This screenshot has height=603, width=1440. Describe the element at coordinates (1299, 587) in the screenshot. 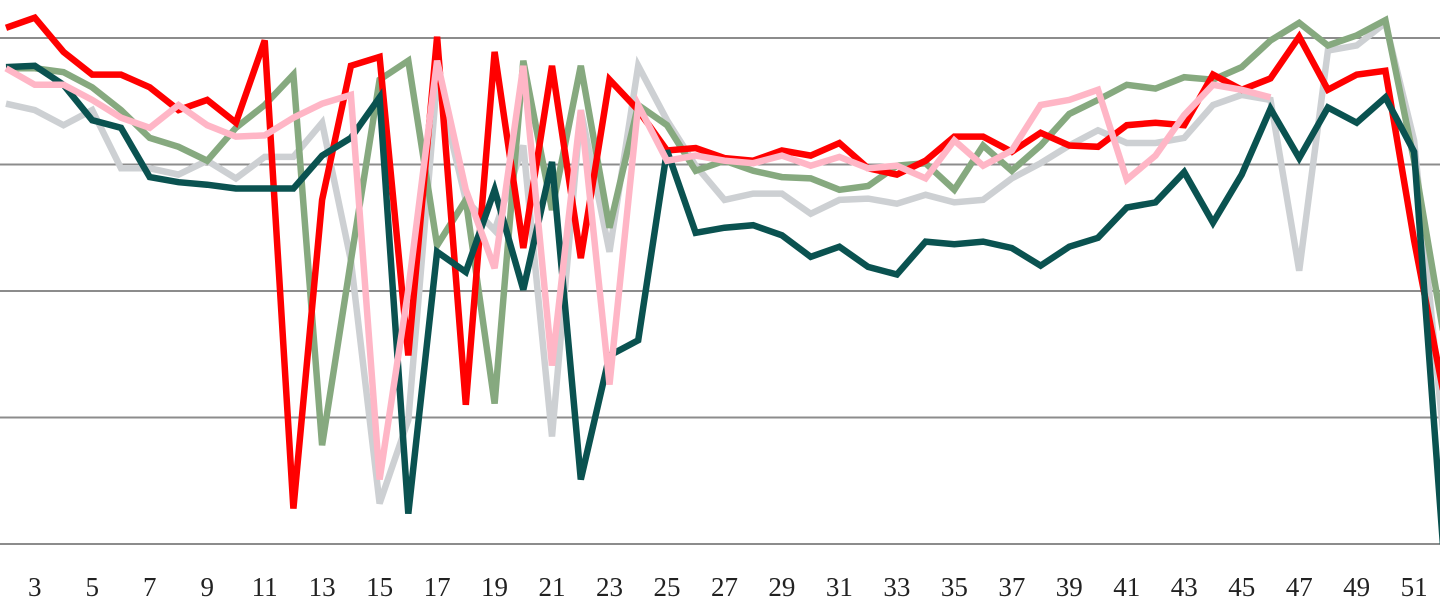

I see `x-tick-label: 47` at that location.